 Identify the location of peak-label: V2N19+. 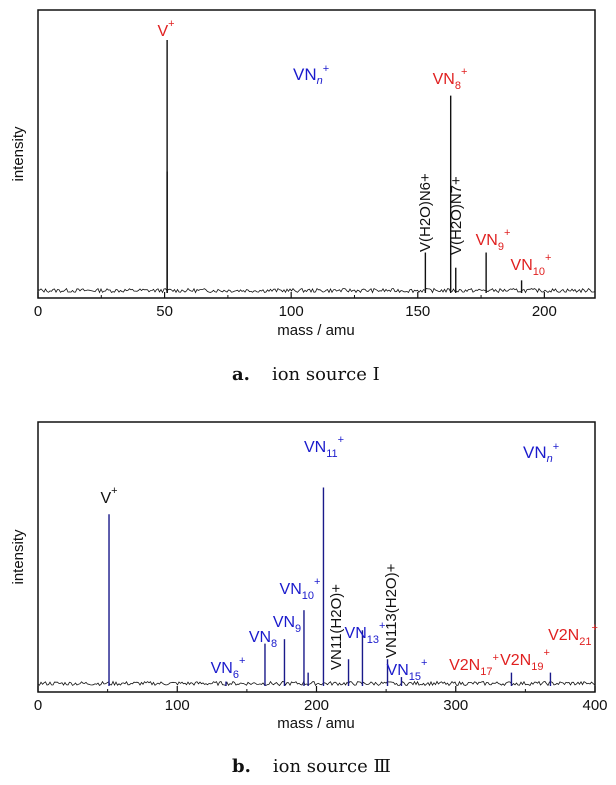
(525, 660).